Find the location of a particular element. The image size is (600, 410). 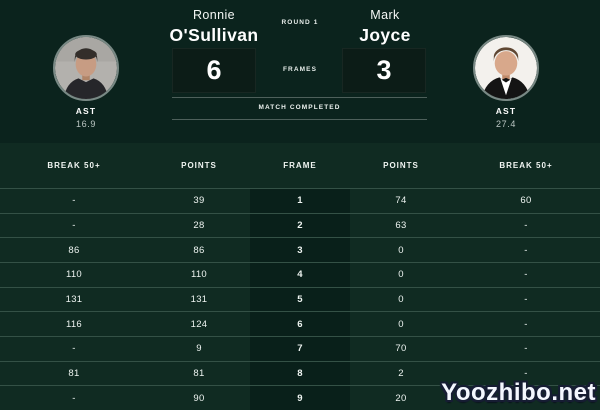

break50-left-cell: 116 is located at coordinates (74, 324).